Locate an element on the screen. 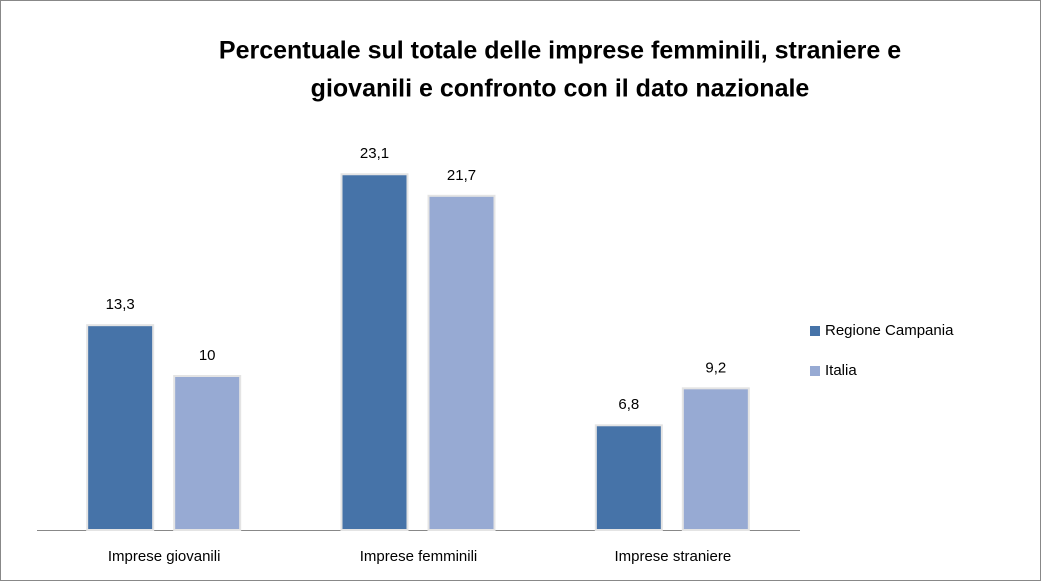 The width and height of the screenshot is (1041, 581). data-label: 6,8 is located at coordinates (628, 404).